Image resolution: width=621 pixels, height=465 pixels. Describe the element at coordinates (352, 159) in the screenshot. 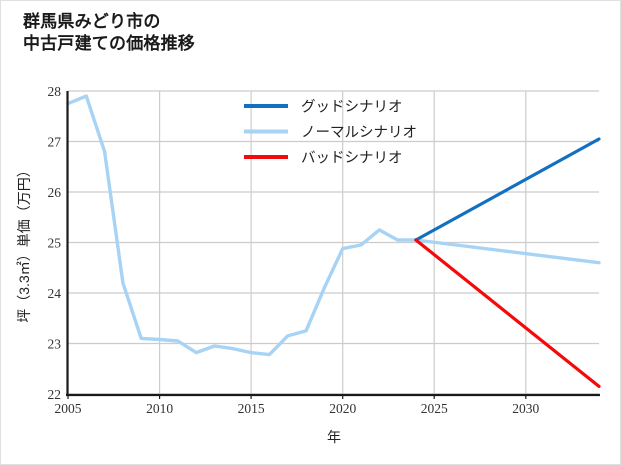

I see `legend-label: バッドシナリオ` at that location.